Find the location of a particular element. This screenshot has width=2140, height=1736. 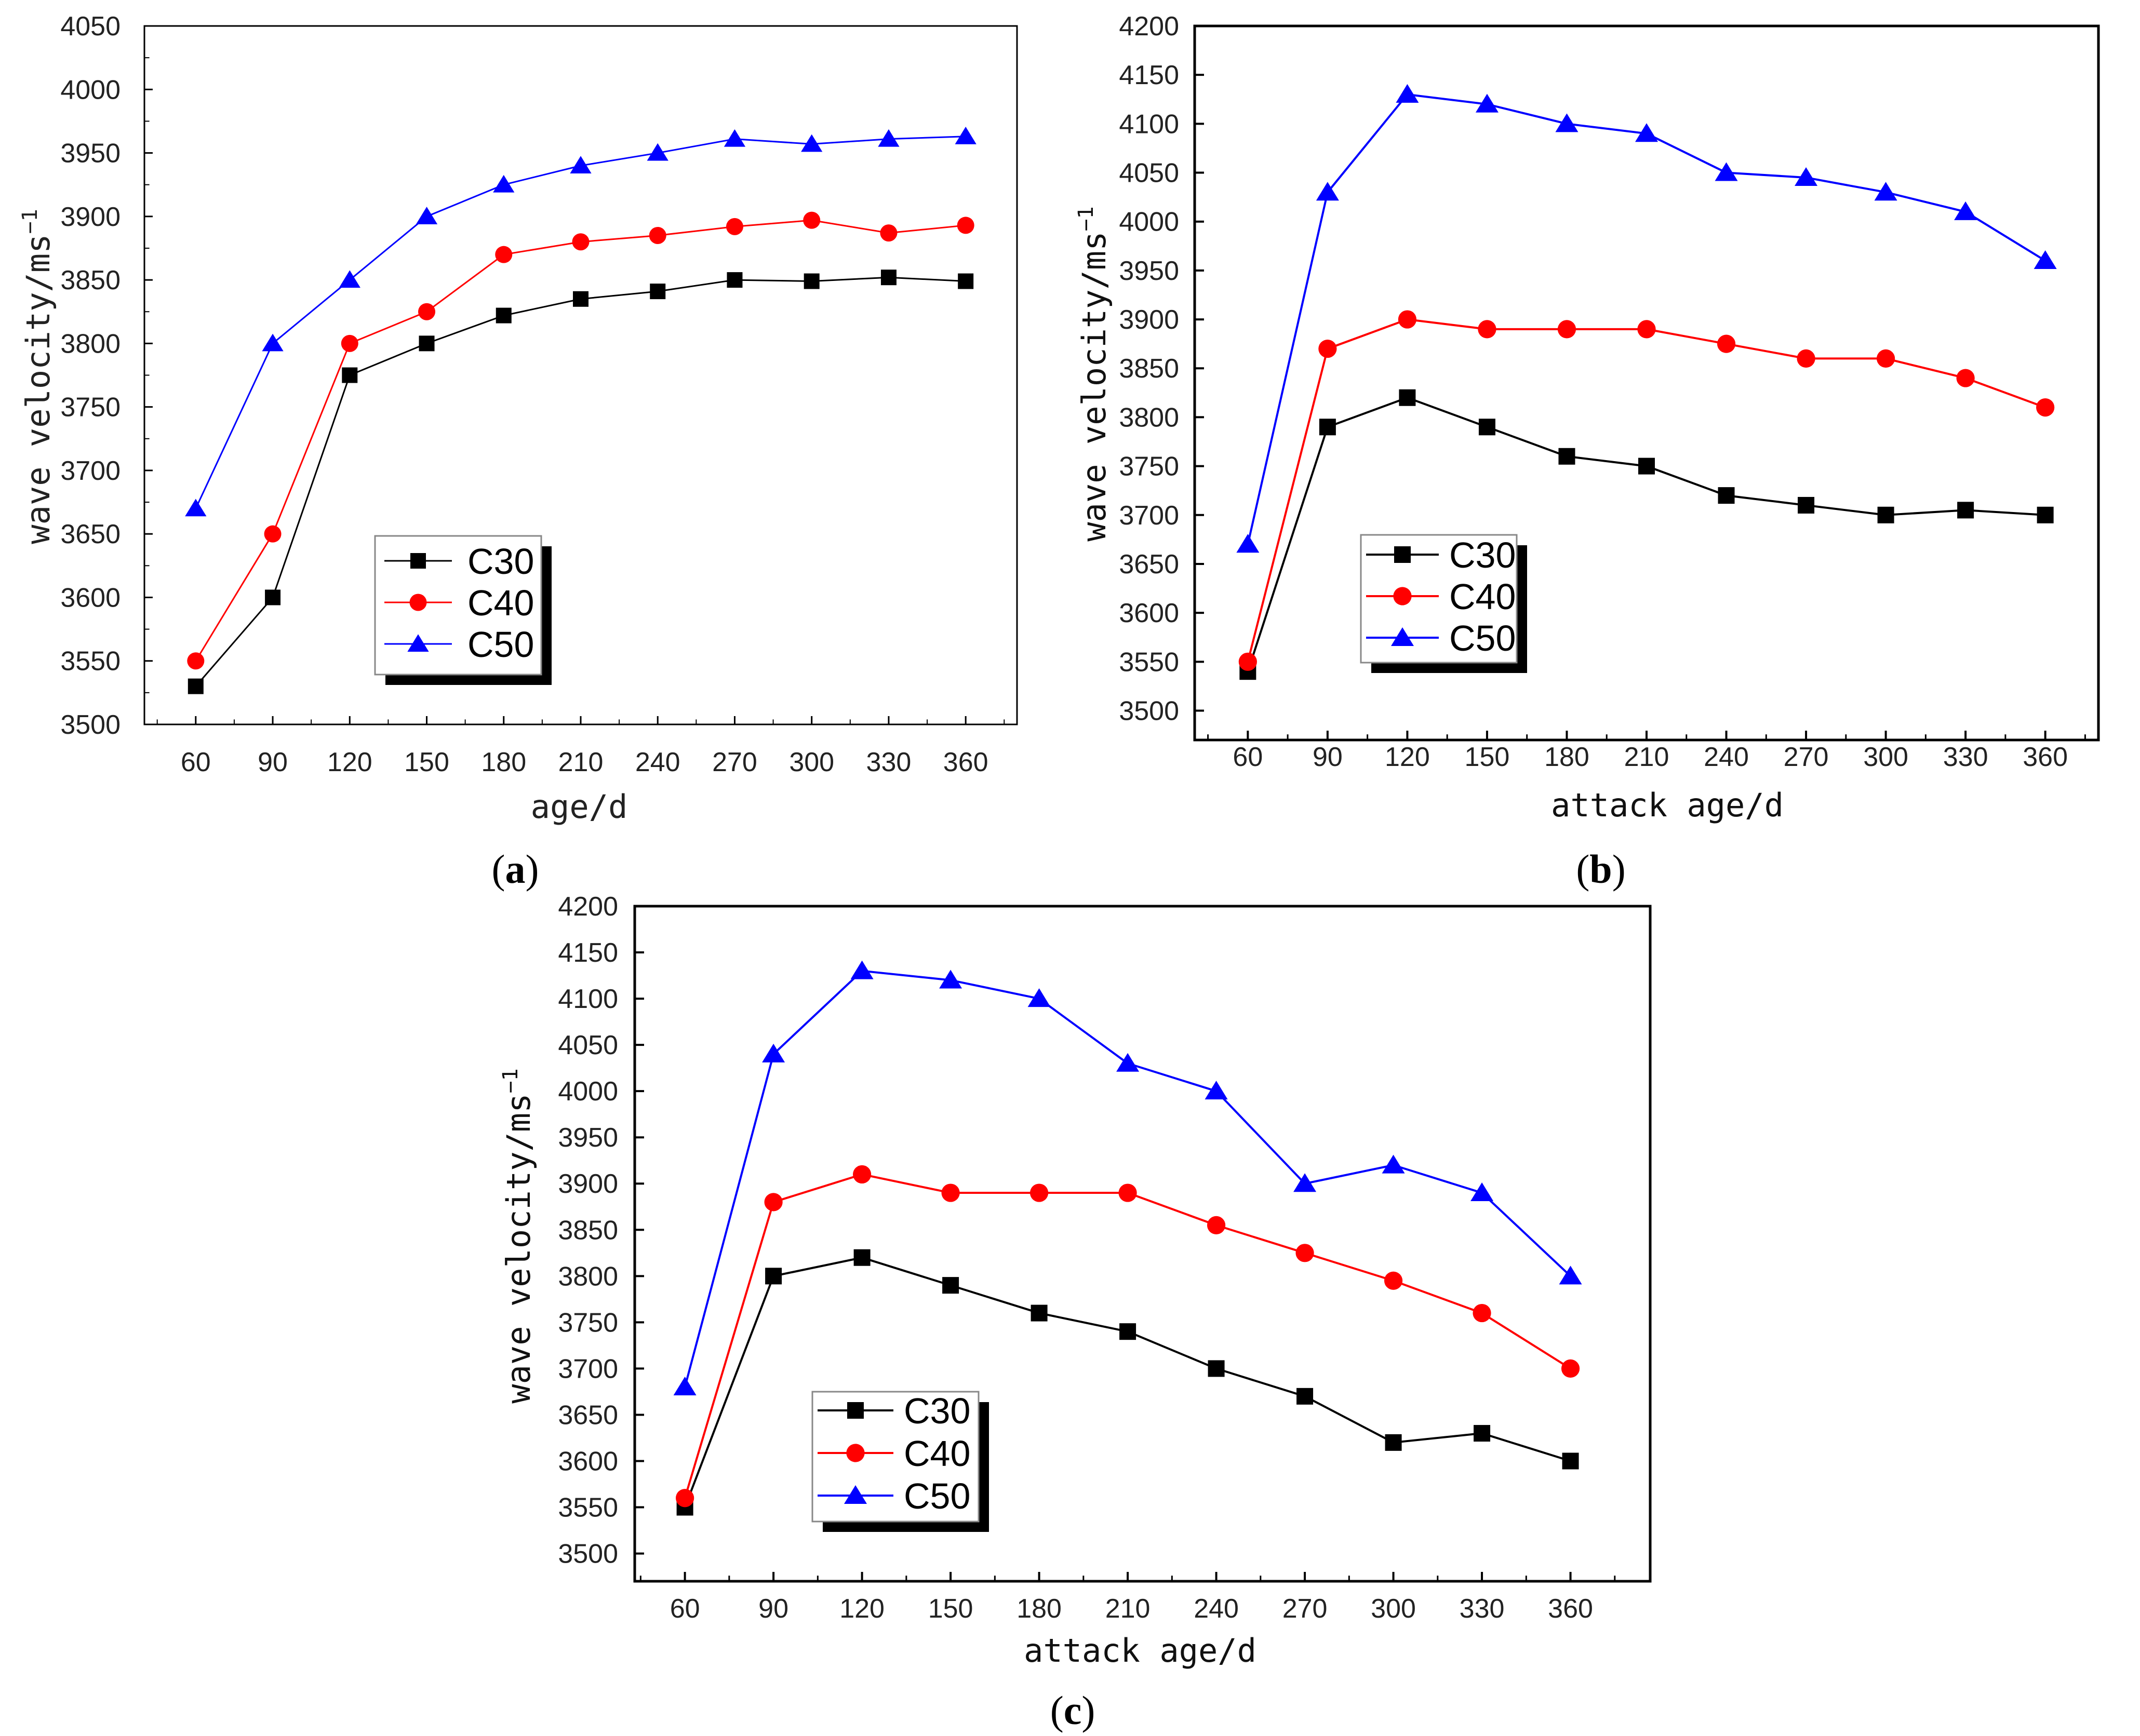

y-tick-label: 3800 is located at coordinates (90, 344).